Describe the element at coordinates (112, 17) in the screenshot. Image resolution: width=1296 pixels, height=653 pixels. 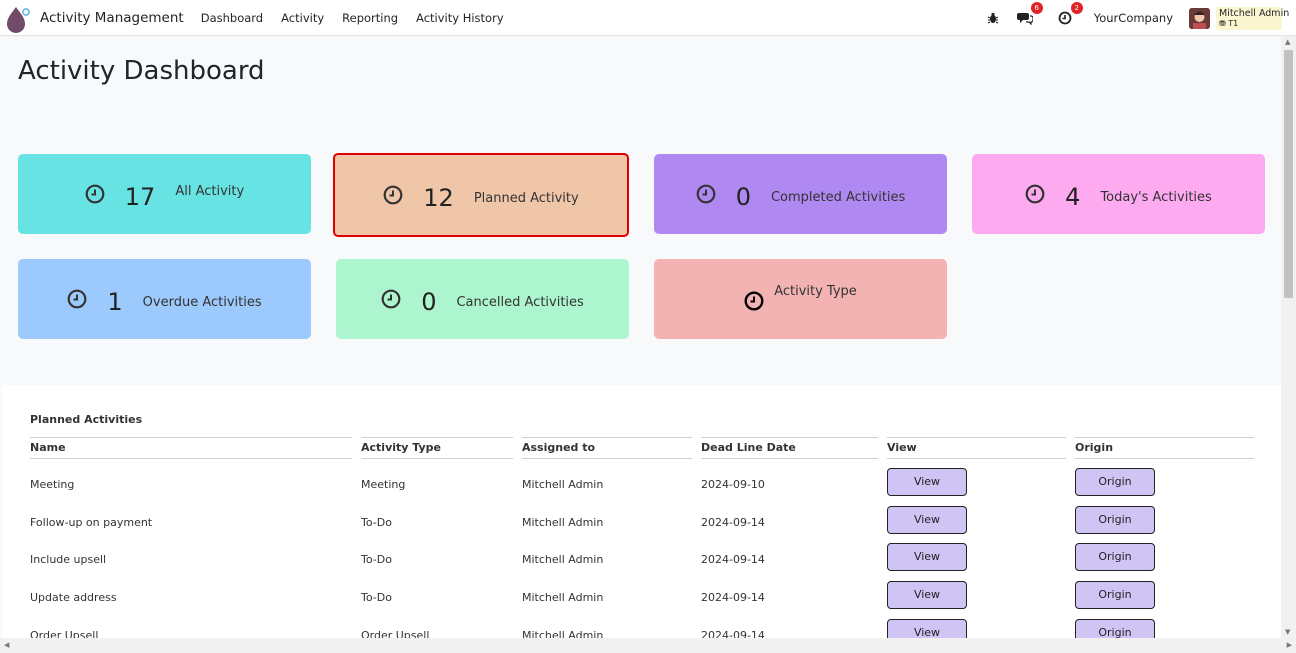
I see `app-name: Activity Management` at that location.